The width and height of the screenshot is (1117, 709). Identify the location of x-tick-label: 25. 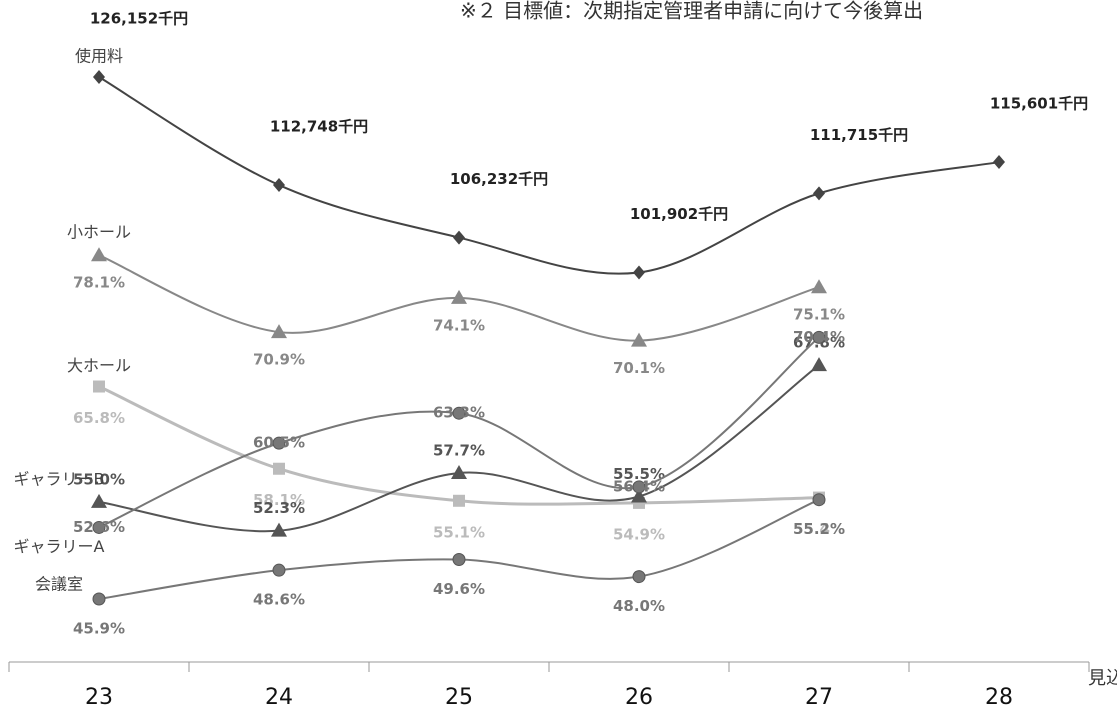
(459, 697).